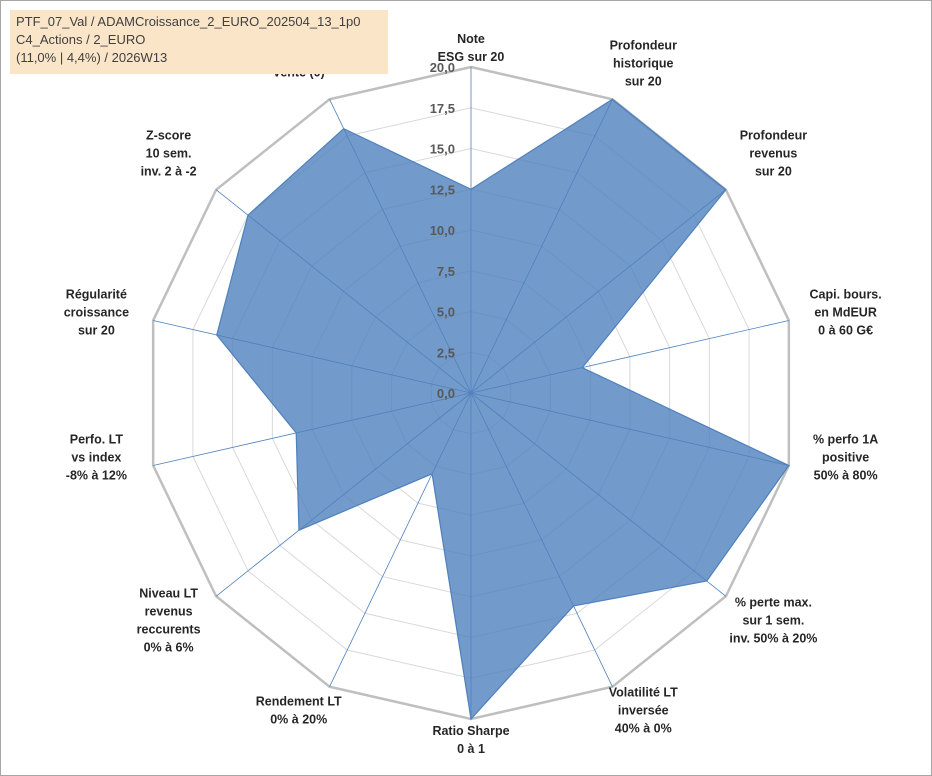  I want to click on category-label: Profondeur historique sur 20, so click(643, 63).